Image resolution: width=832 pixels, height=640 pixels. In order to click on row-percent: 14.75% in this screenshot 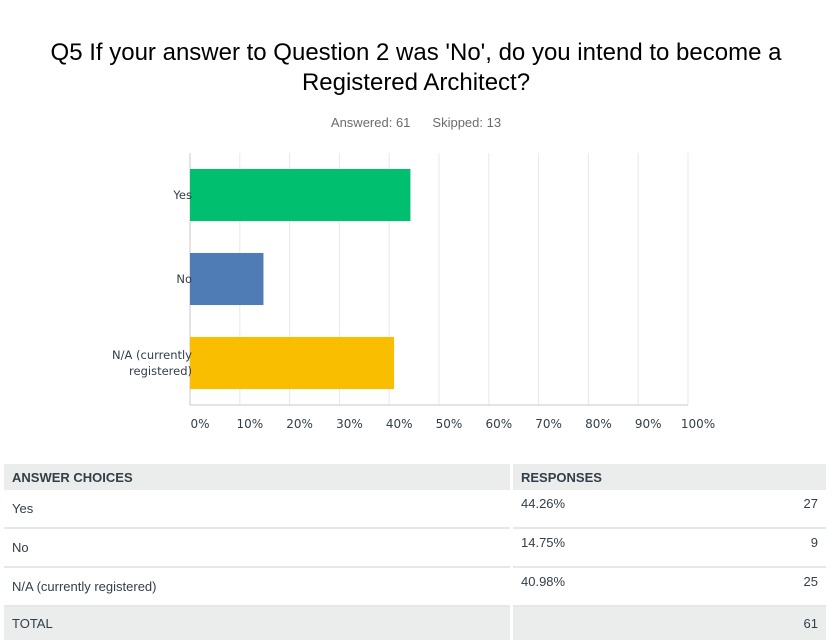, I will do `click(615, 548)`.